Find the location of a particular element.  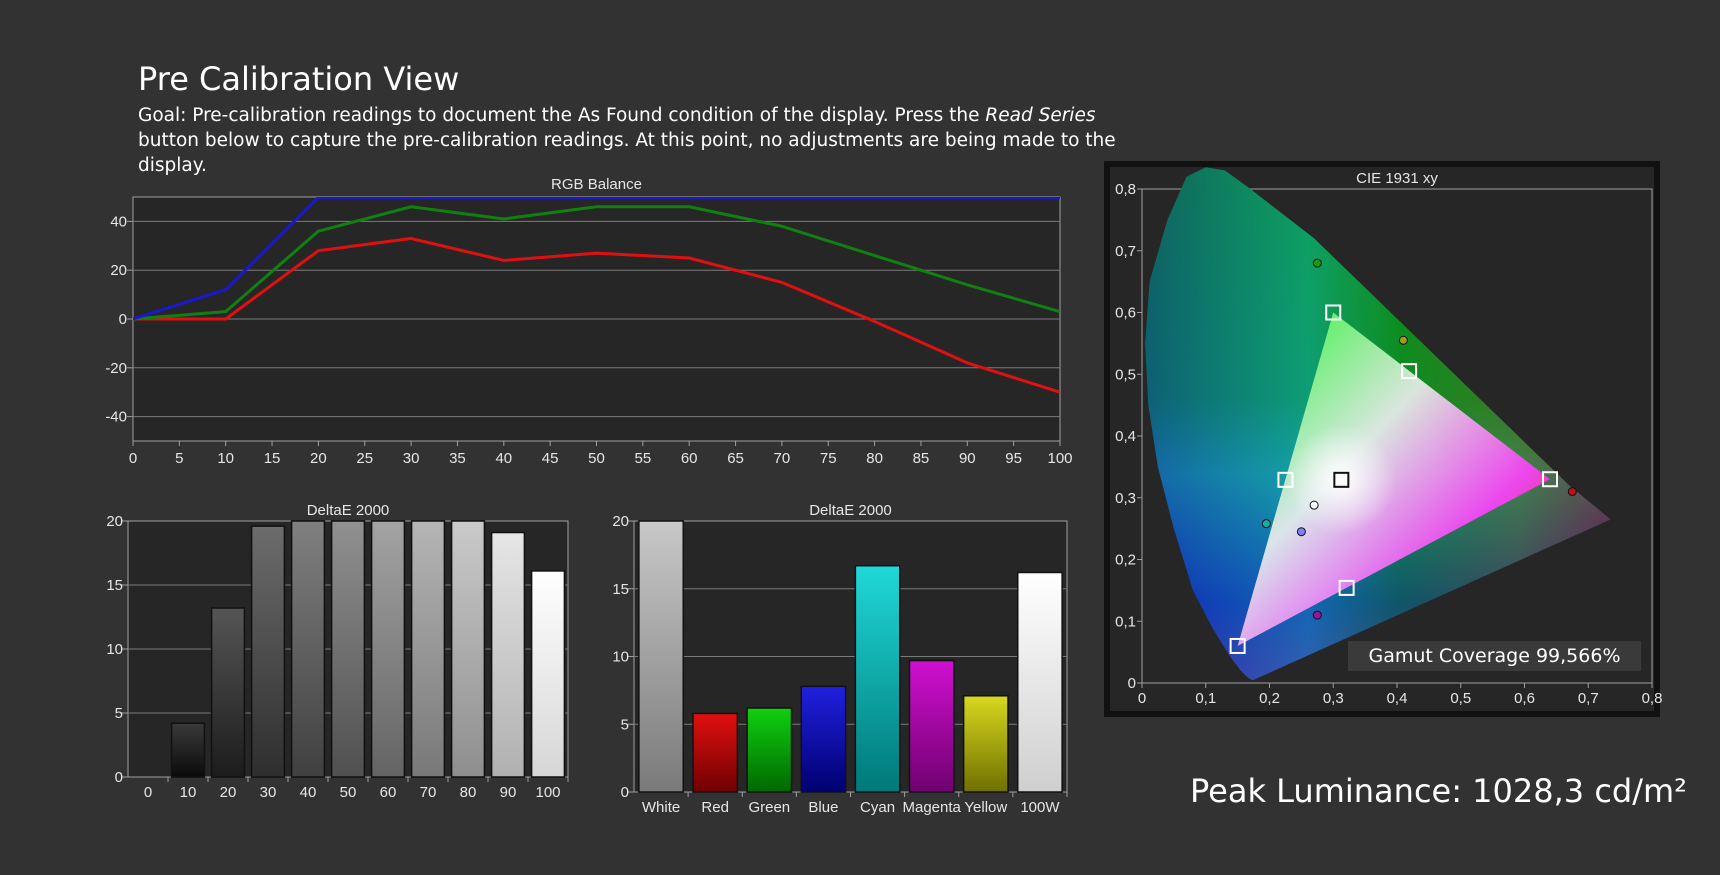

color-xtick-label: Cyan is located at coordinates (877, 807).